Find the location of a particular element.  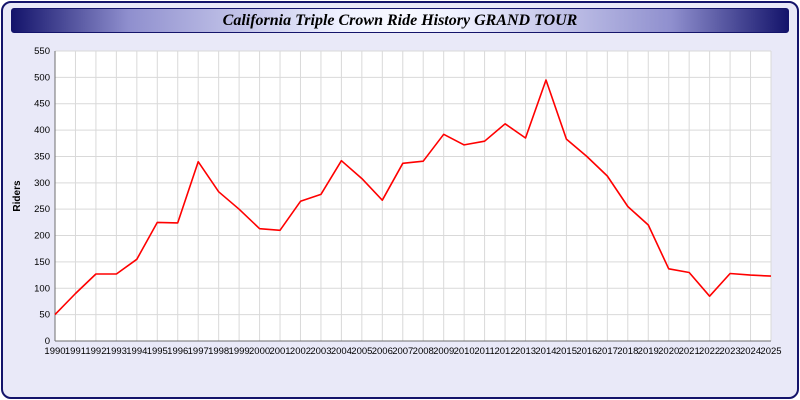

svg-text: 1997 is located at coordinates (198, 351).